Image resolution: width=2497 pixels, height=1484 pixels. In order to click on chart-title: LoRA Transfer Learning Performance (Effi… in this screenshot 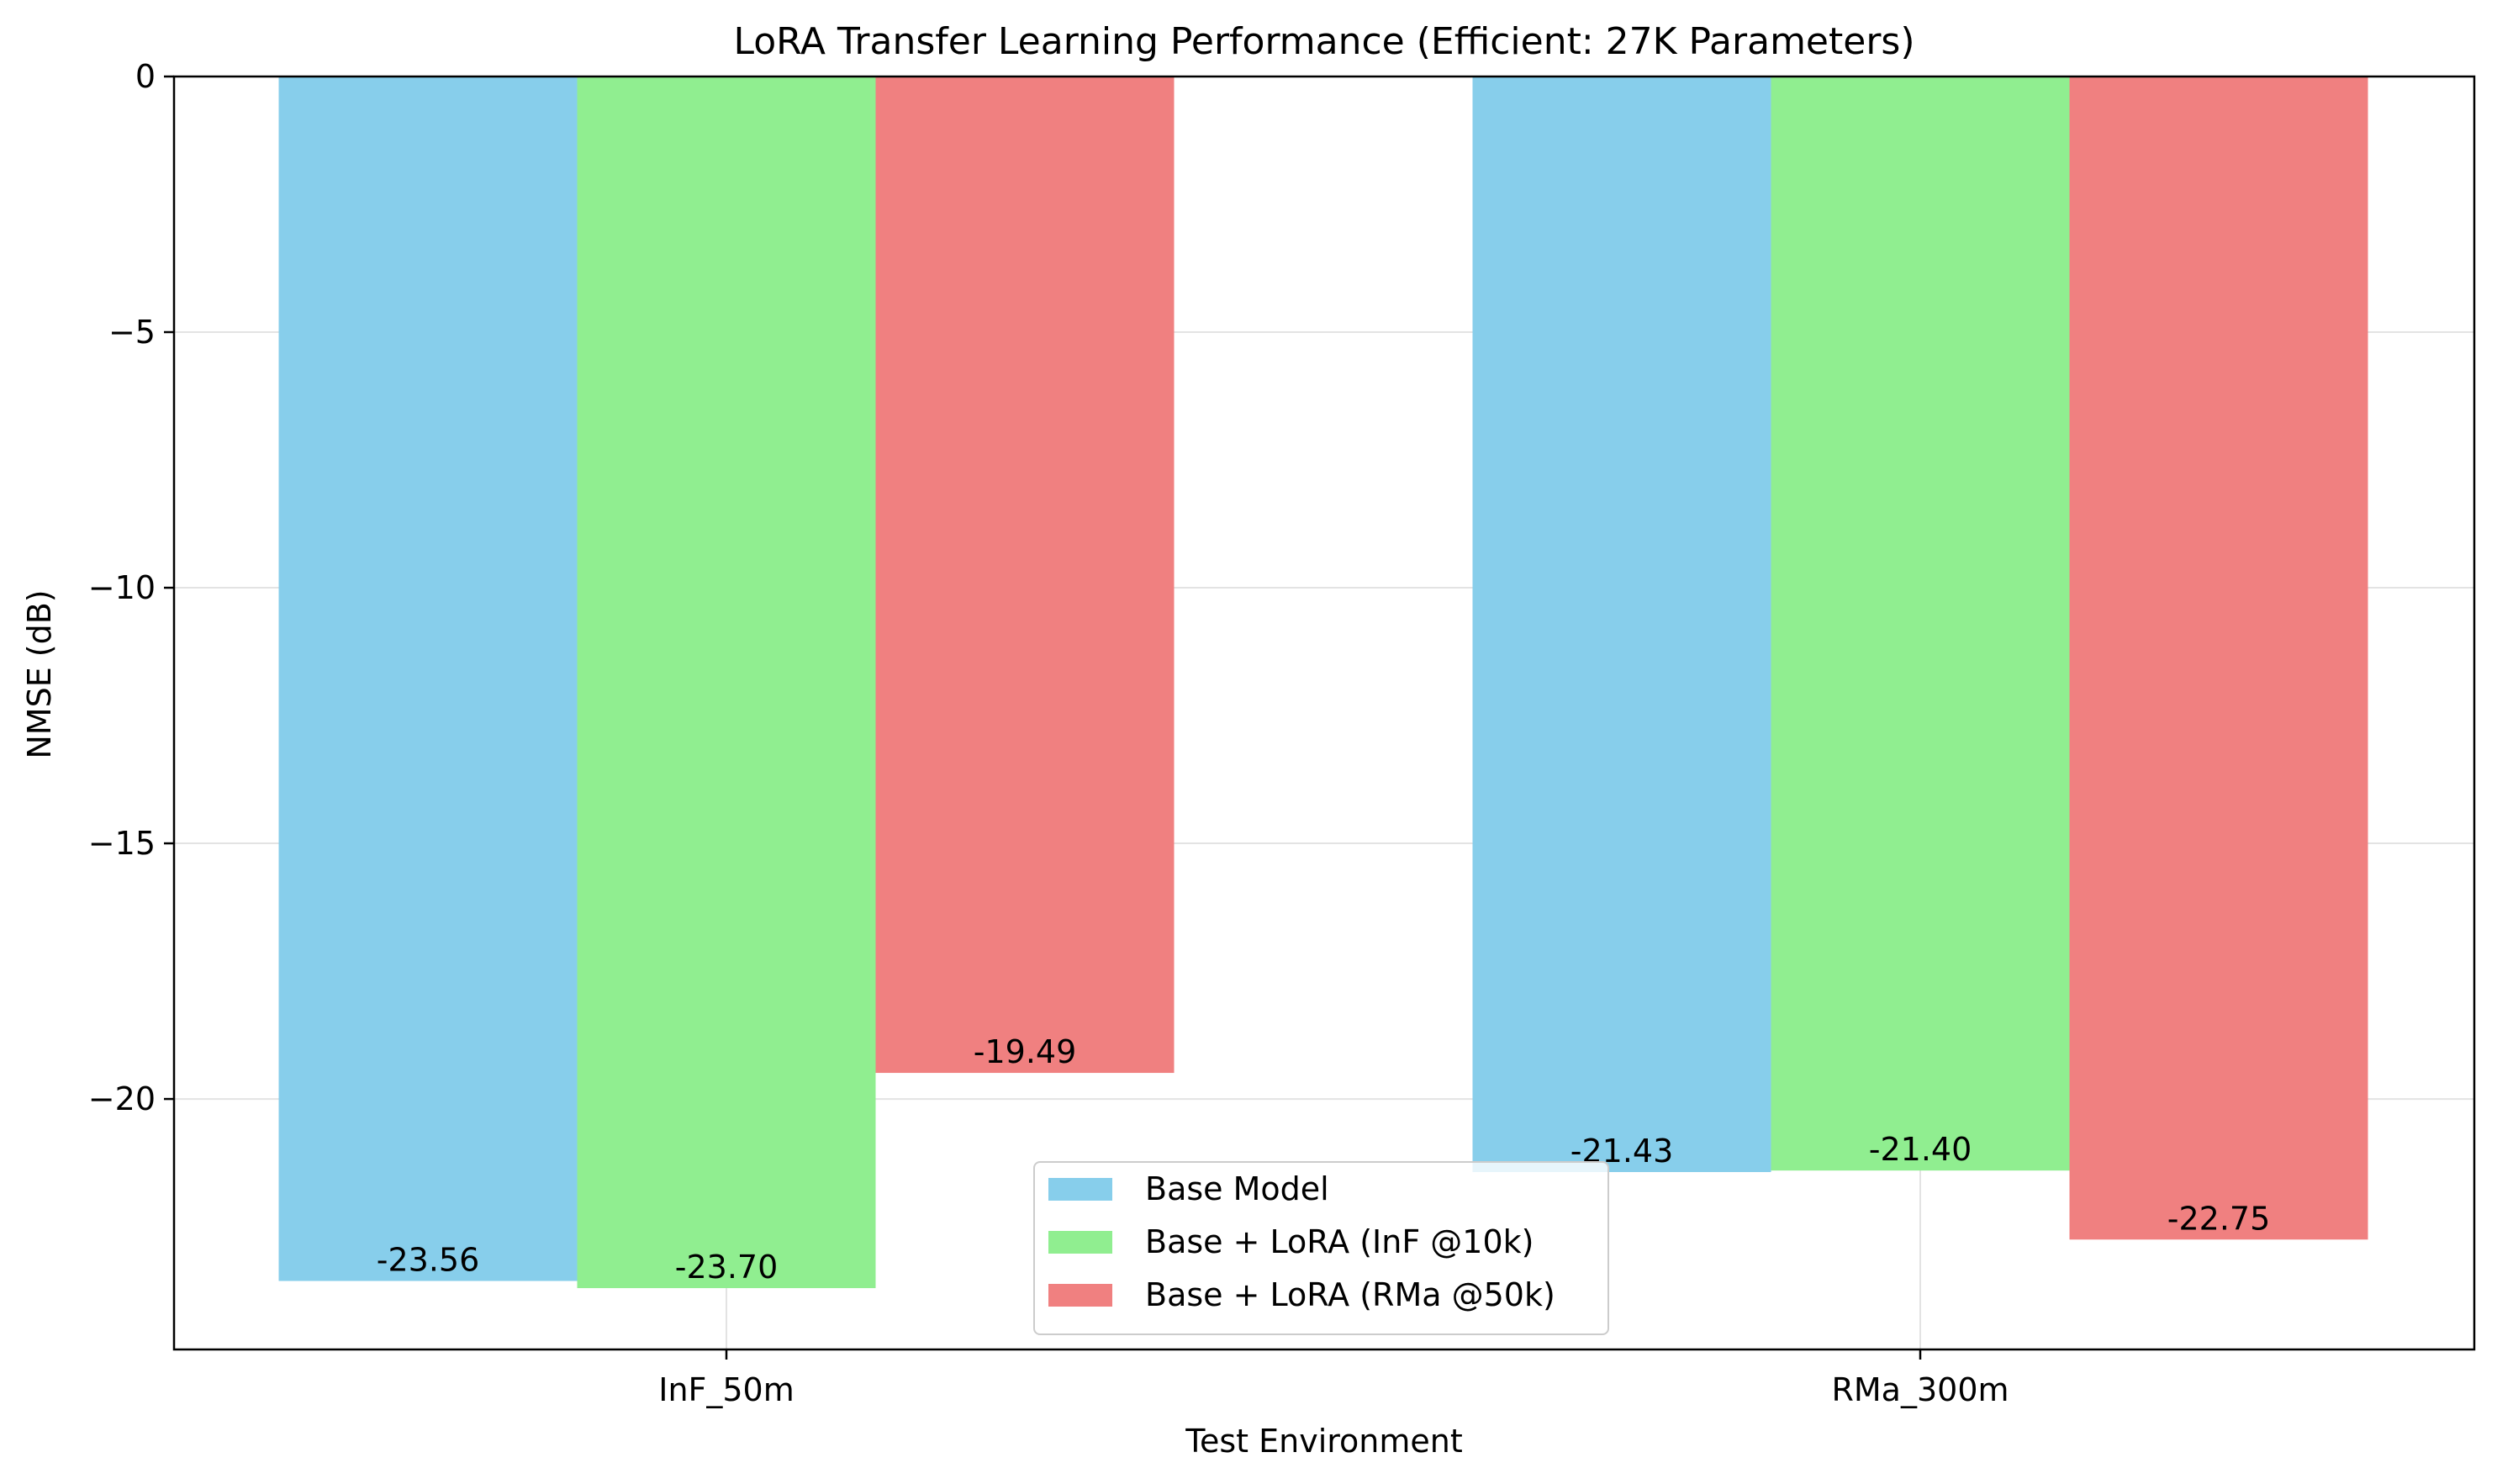, I will do `click(1323, 41)`.